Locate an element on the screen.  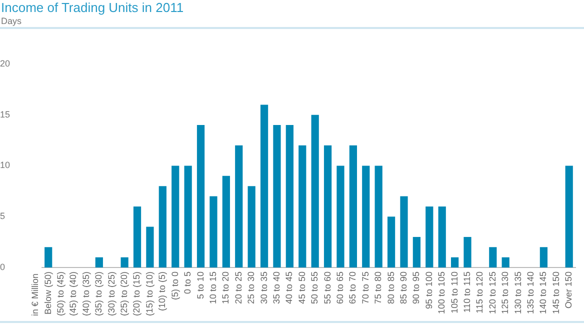
x-tick-label: 70 to 75 is located at coordinates (365, 287).